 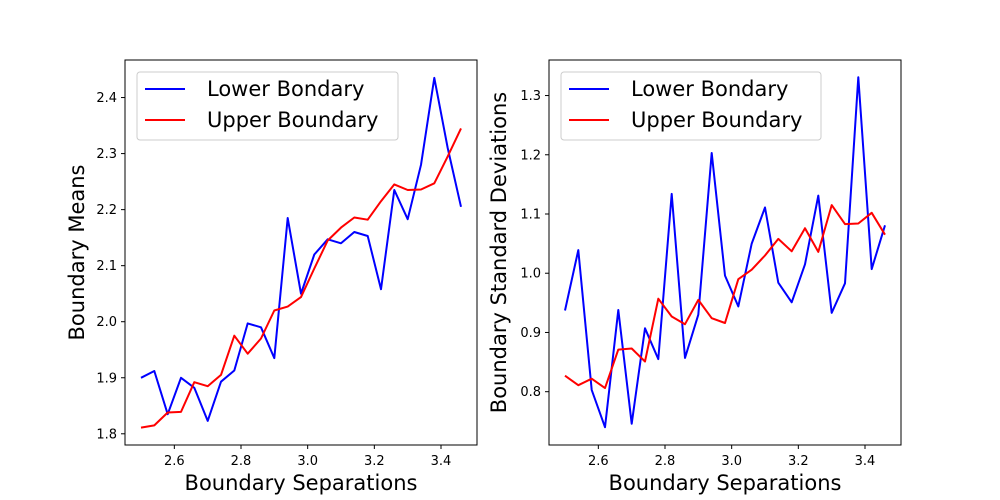 I want to click on y-tick-label: 2.0, so click(x=106, y=322).